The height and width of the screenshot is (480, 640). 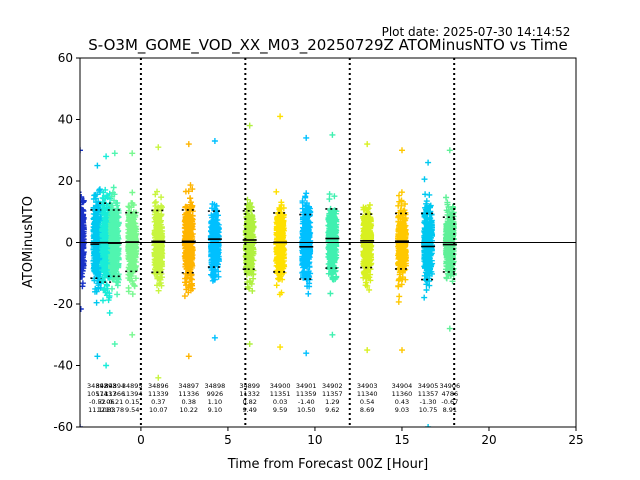 I want to click on bin-stats-12: 34903 11340 0.54 8.69, so click(x=367, y=398).